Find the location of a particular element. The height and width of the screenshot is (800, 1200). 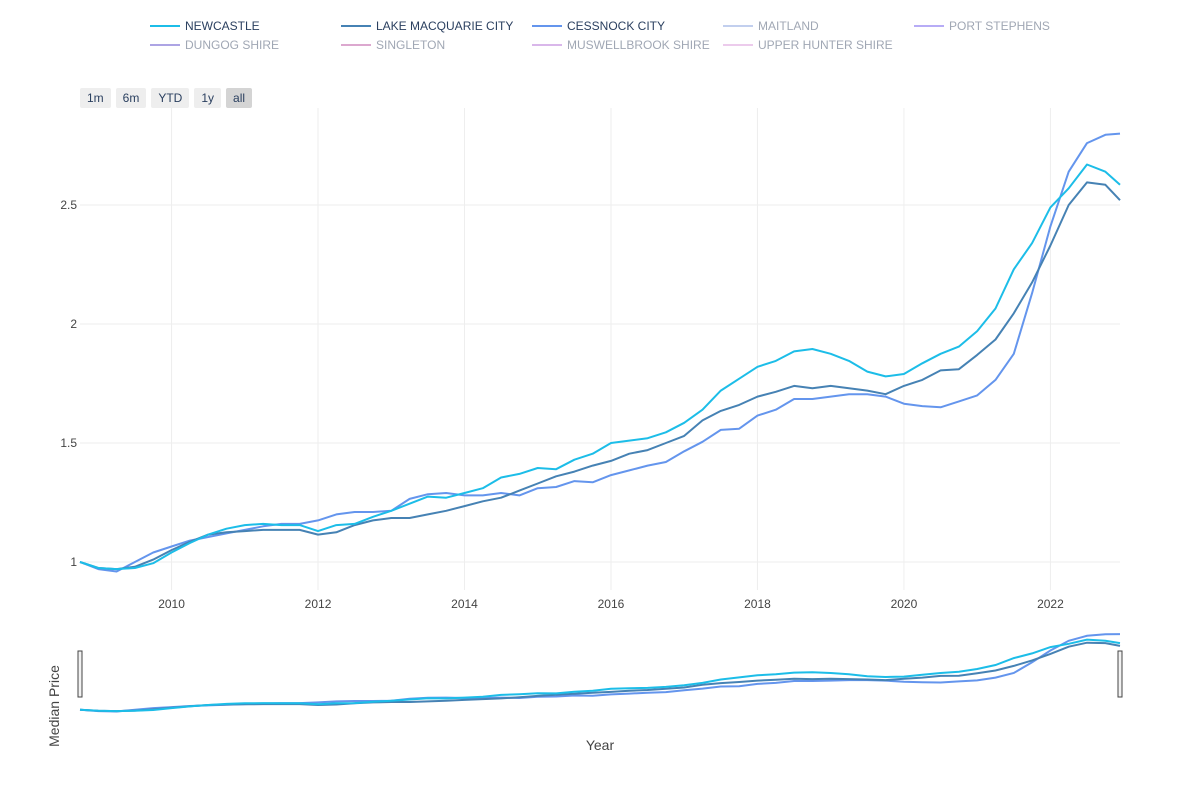

range-button-1y: 1y is located at coordinates (208, 98).